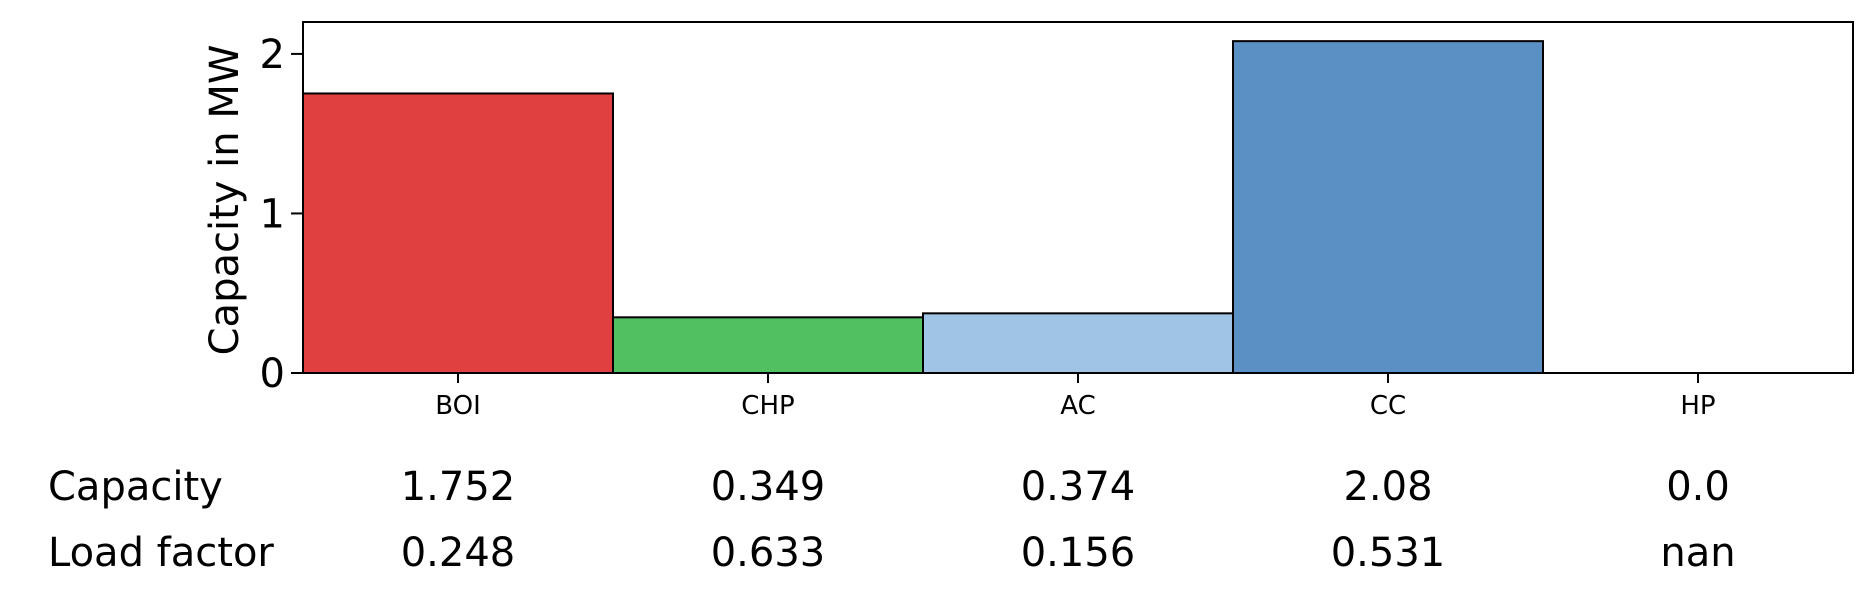 This screenshot has width=1876, height=593. What do you see at coordinates (1387, 487) in the screenshot?
I see `table-cell: 2.08` at bounding box center [1387, 487].